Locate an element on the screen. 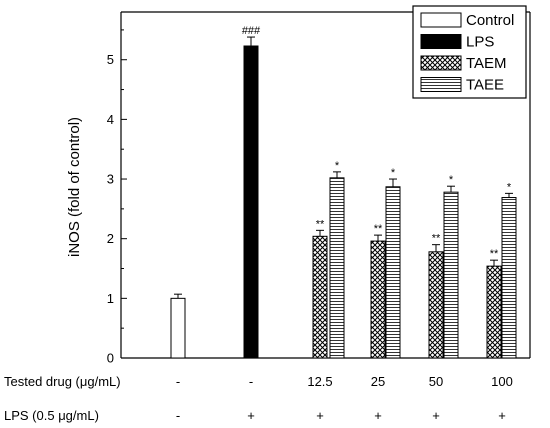  y-tick-label: 0 is located at coordinates (110, 358).